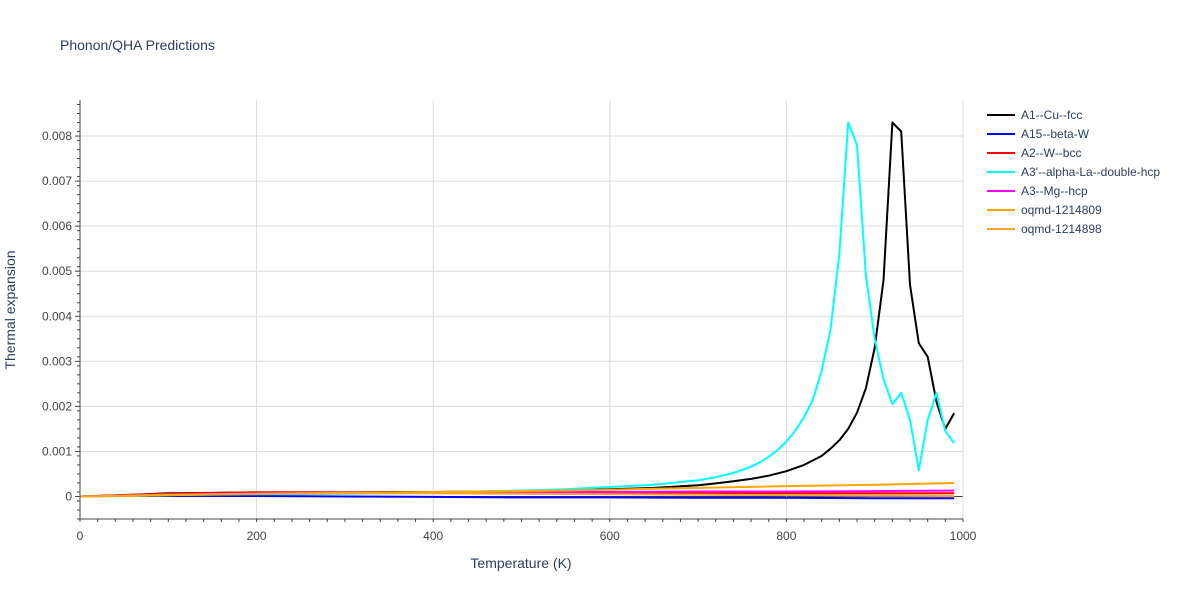 This screenshot has height=600, width=1200. I want to click on y-tick-label: 0.001, so click(57, 451).